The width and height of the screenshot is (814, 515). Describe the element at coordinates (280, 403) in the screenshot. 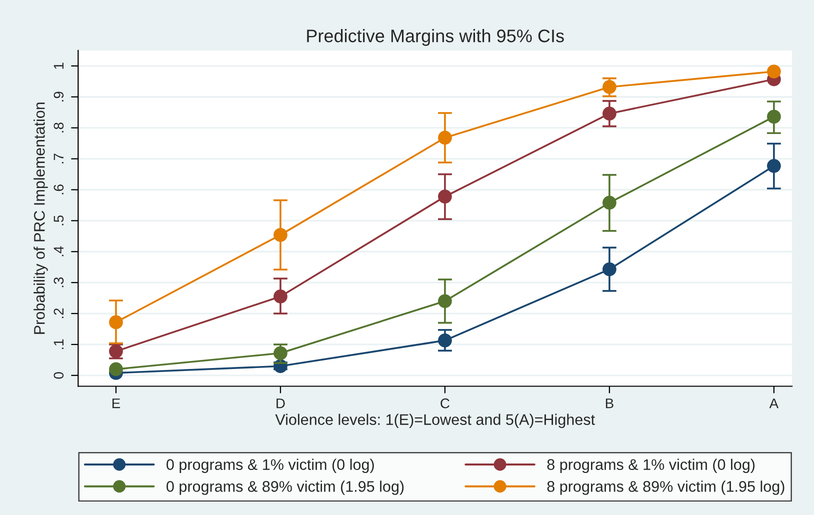

I see `x-tick-label: D` at that location.